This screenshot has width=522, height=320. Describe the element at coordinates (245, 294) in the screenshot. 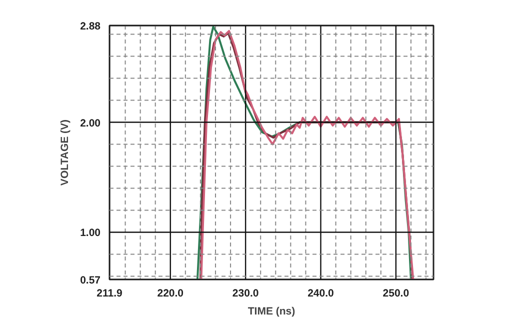

I see `x-tick-label: 230.0` at that location.